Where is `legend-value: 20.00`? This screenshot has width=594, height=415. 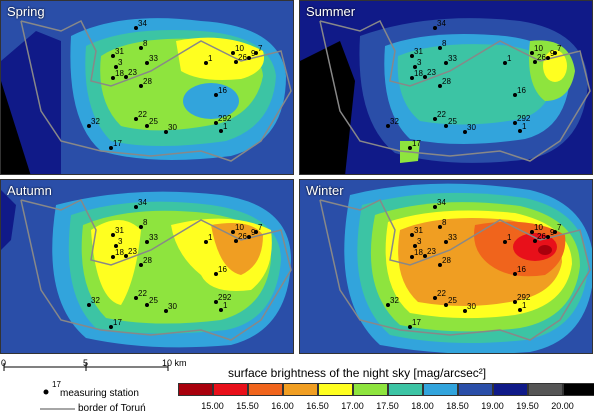
legend-value: 20.00 is located at coordinates (562, 406).